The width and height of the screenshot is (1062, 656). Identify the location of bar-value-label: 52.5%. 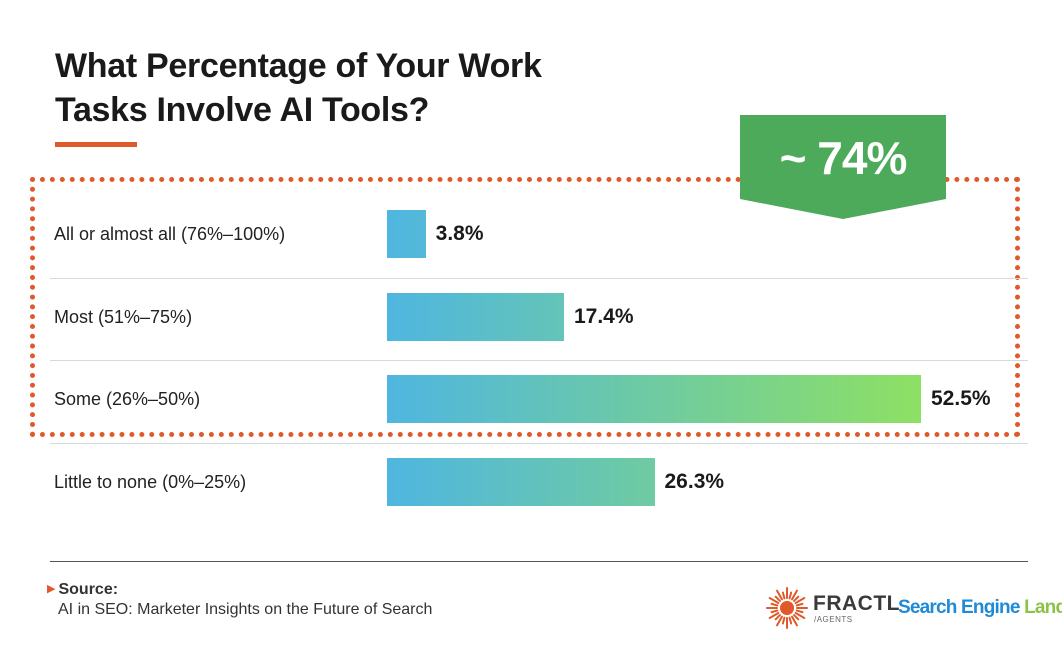
(961, 399).